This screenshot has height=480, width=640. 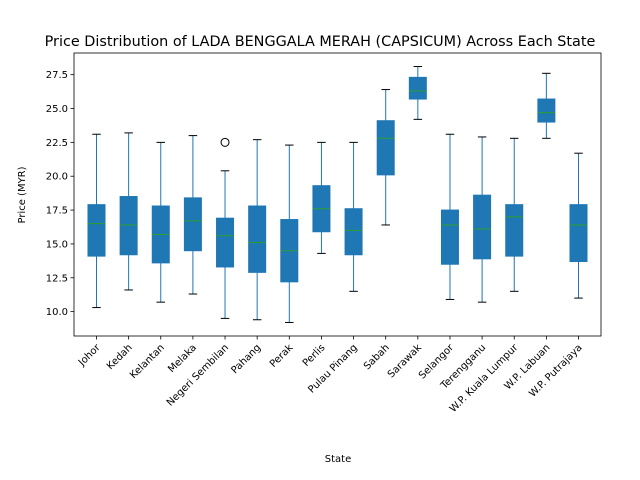 What do you see at coordinates (57, 244) in the screenshot?
I see `y-tick-label: 15.0` at bounding box center [57, 244].